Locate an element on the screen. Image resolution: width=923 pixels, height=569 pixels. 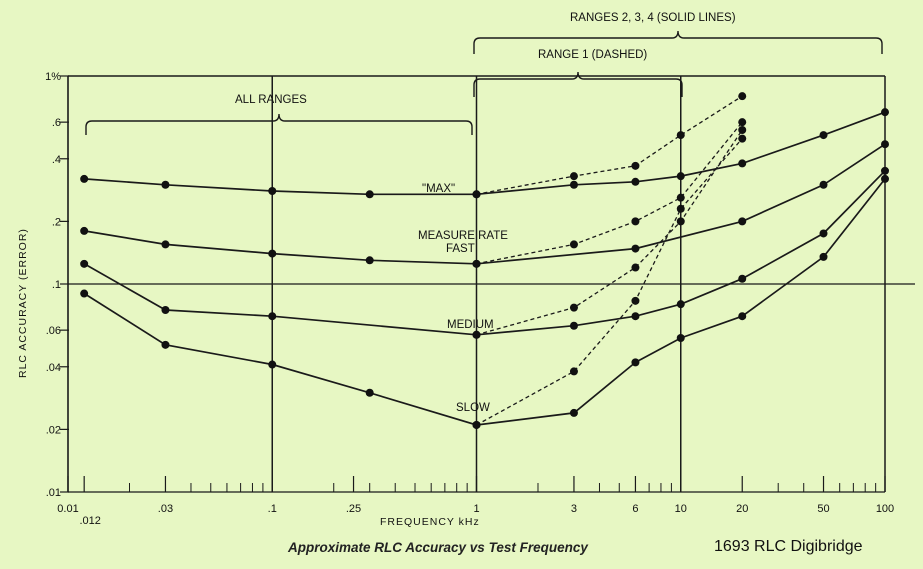
y-axis-title: RLC ACCURACY (ERROR) is located at coordinates (23, 303).